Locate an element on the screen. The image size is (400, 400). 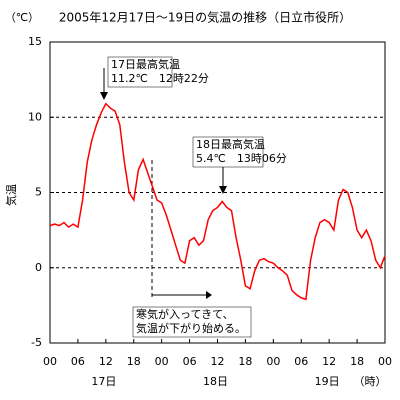
x-axis-label: （時） is located at coordinates (370, 381).